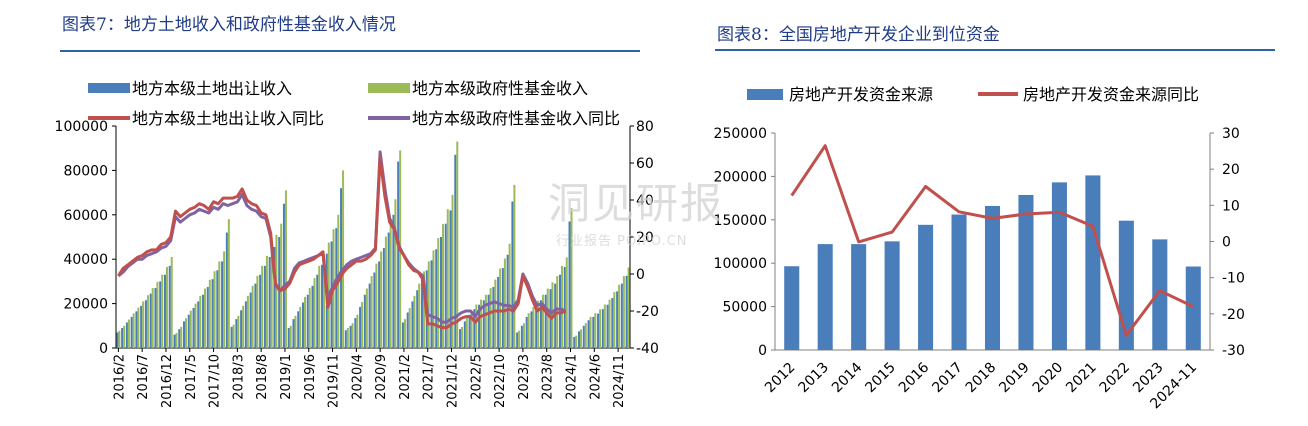 The height and width of the screenshot is (426, 1308). I want to click on x-tick-label: 2013, so click(814, 378).